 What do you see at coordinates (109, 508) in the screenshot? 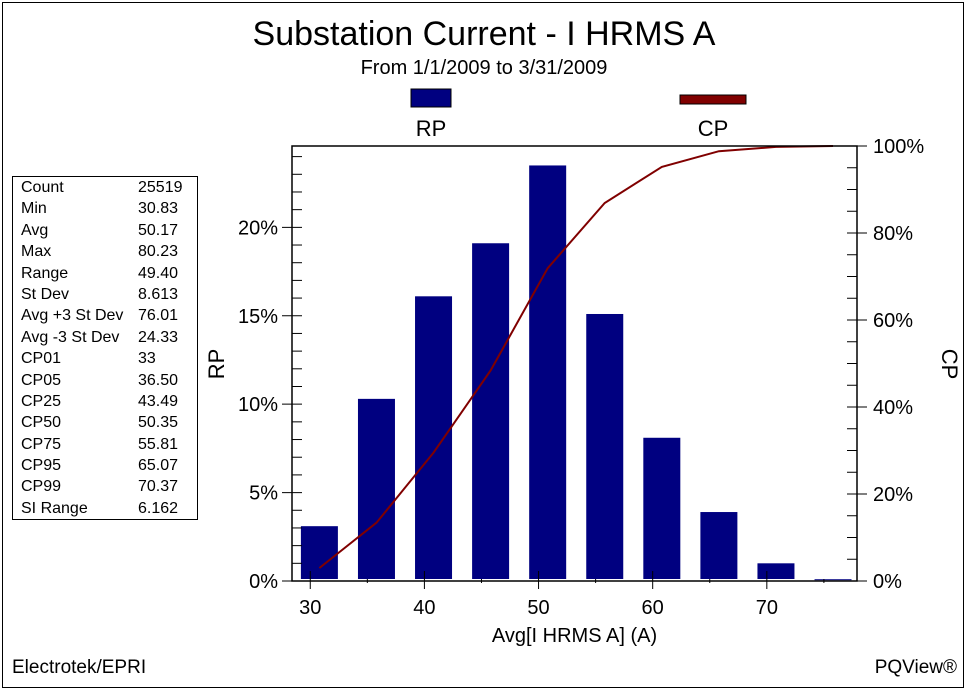
I see `stat-row: SI Range 6.162` at bounding box center [109, 508].